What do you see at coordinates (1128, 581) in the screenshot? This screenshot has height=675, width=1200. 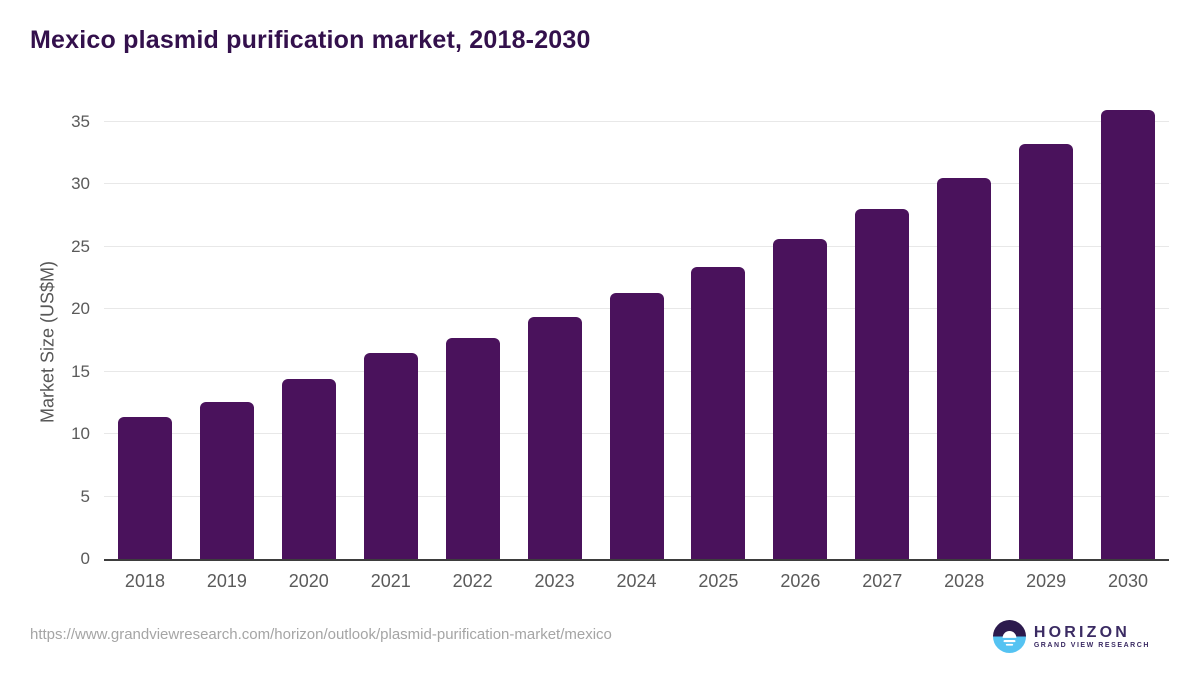 I see `x-tick-label-2030: 2030` at bounding box center [1128, 581].